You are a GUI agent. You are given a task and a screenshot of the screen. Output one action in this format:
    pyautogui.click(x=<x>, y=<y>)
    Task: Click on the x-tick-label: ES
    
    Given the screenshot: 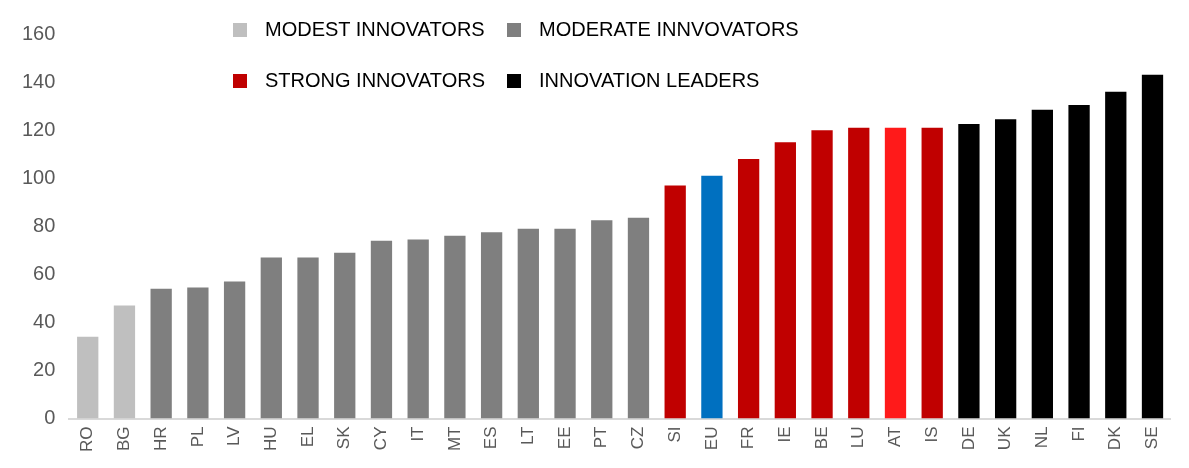 What is the action you would take?
    pyautogui.click(x=491, y=438)
    